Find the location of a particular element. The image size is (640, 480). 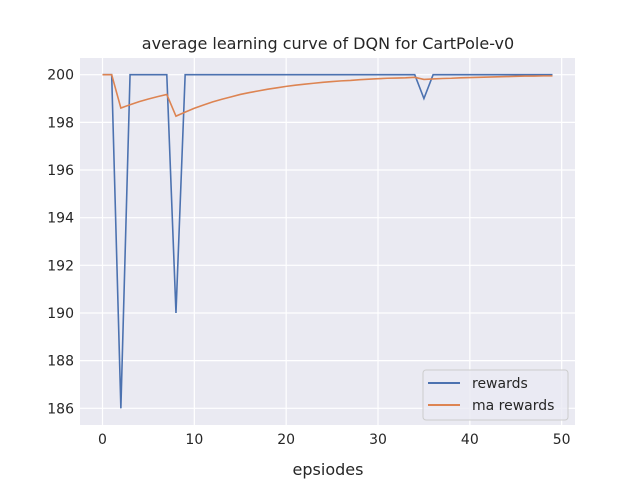

x-tick-label: 20 is located at coordinates (286, 440).